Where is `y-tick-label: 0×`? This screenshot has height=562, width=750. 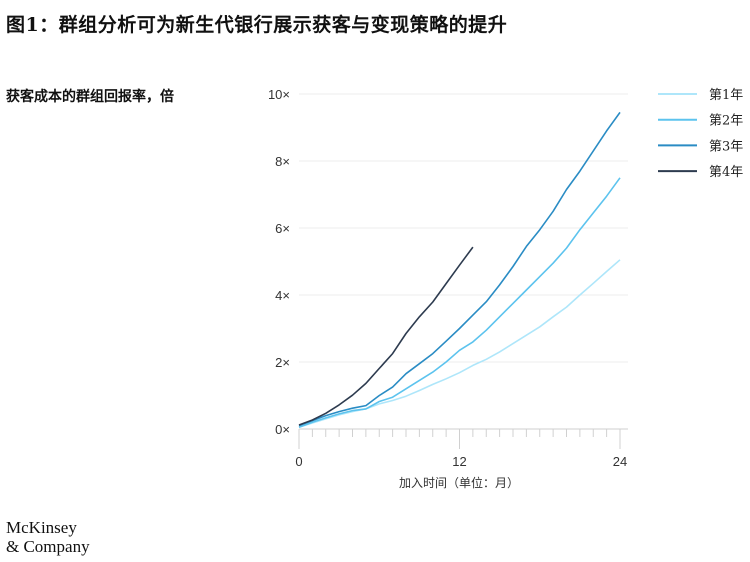 y-tick-label: 0× is located at coordinates (282, 429).